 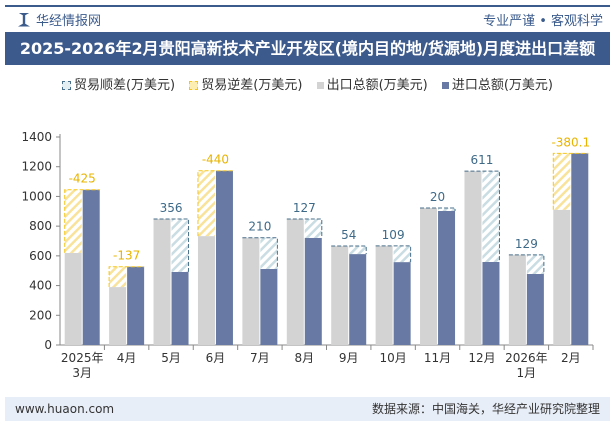 I want to click on balance-label: -440, so click(x=215, y=160).